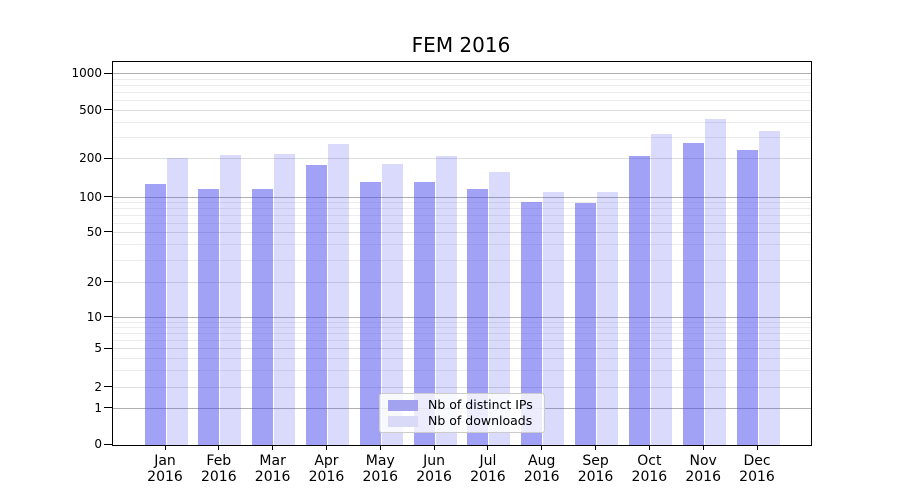  What do you see at coordinates (703, 469) in the screenshot?
I see `x-tick-label-nov: Nov 2016` at bounding box center [703, 469].